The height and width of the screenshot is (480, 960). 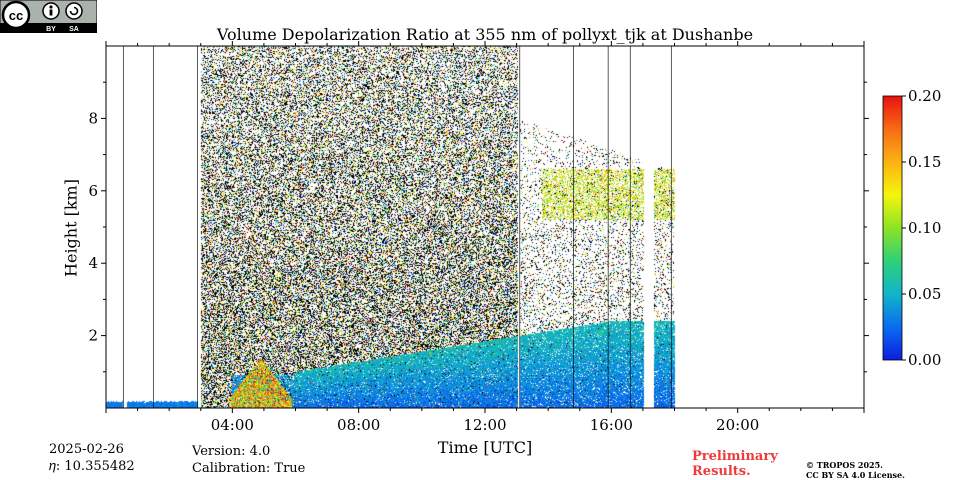 I want to click on calibration-text: Calibration: True, so click(x=249, y=468).